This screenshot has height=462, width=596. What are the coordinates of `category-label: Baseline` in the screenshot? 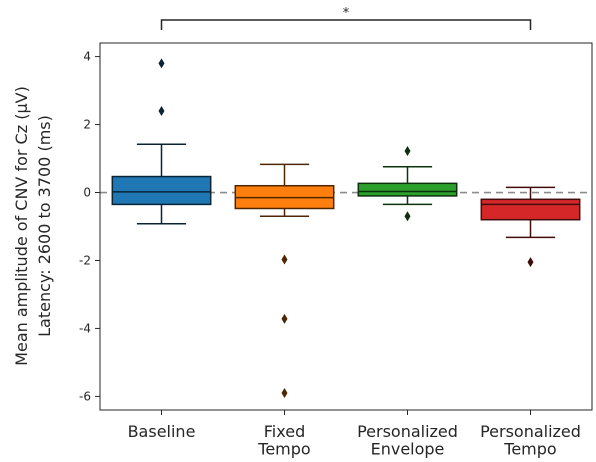 It's located at (162, 431).